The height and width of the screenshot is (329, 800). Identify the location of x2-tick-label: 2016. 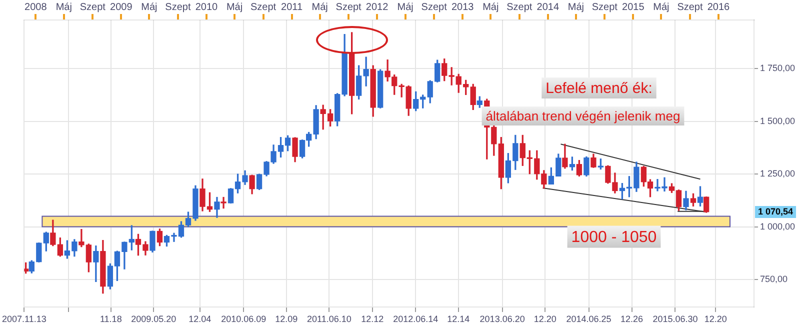
(718, 7).